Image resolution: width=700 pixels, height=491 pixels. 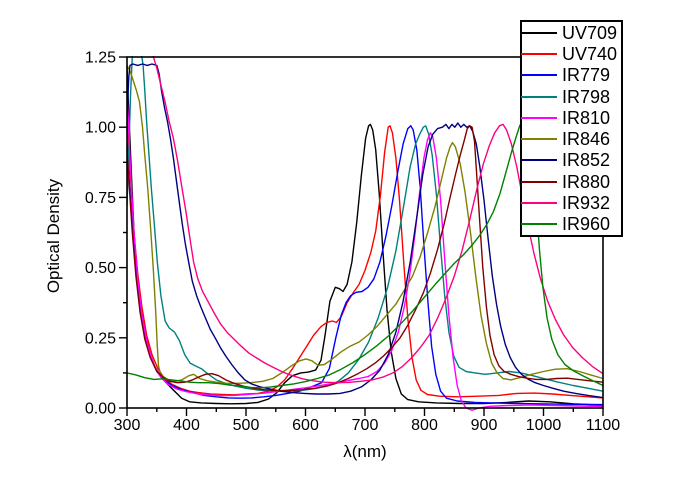 What do you see at coordinates (424, 425) in the screenshot?
I see `x-tick-label: 800` at bounding box center [424, 425].